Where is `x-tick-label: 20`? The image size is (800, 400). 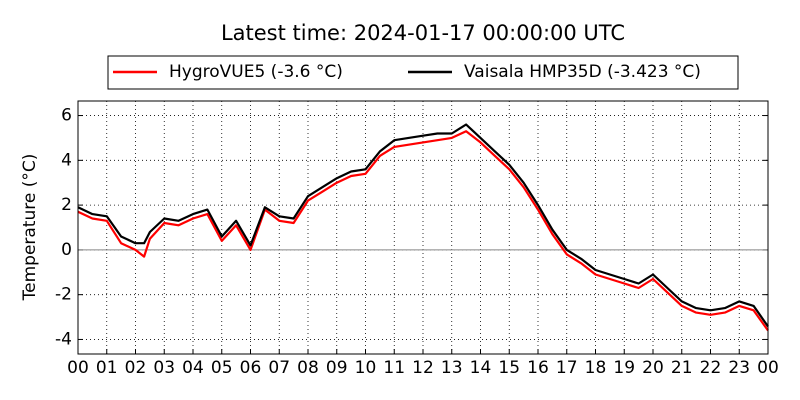 x-tick-label: 20 is located at coordinates (653, 368).